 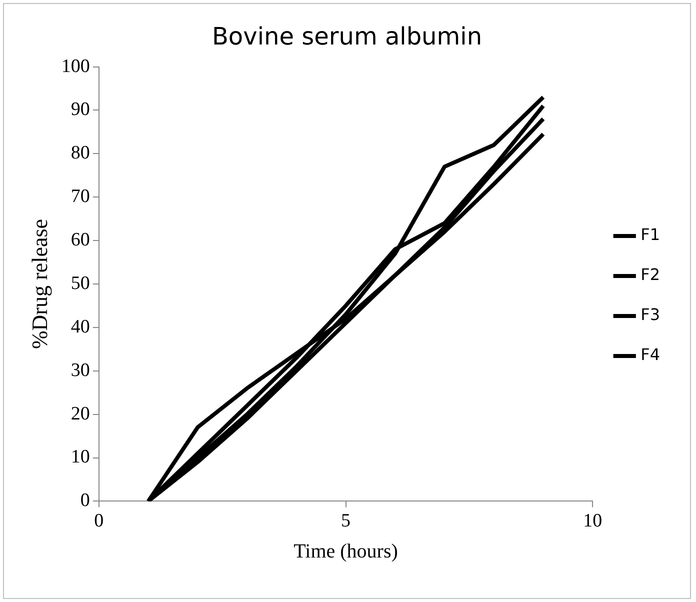 What do you see at coordinates (80, 197) in the screenshot?
I see `y-tick-label: 70` at bounding box center [80, 197].